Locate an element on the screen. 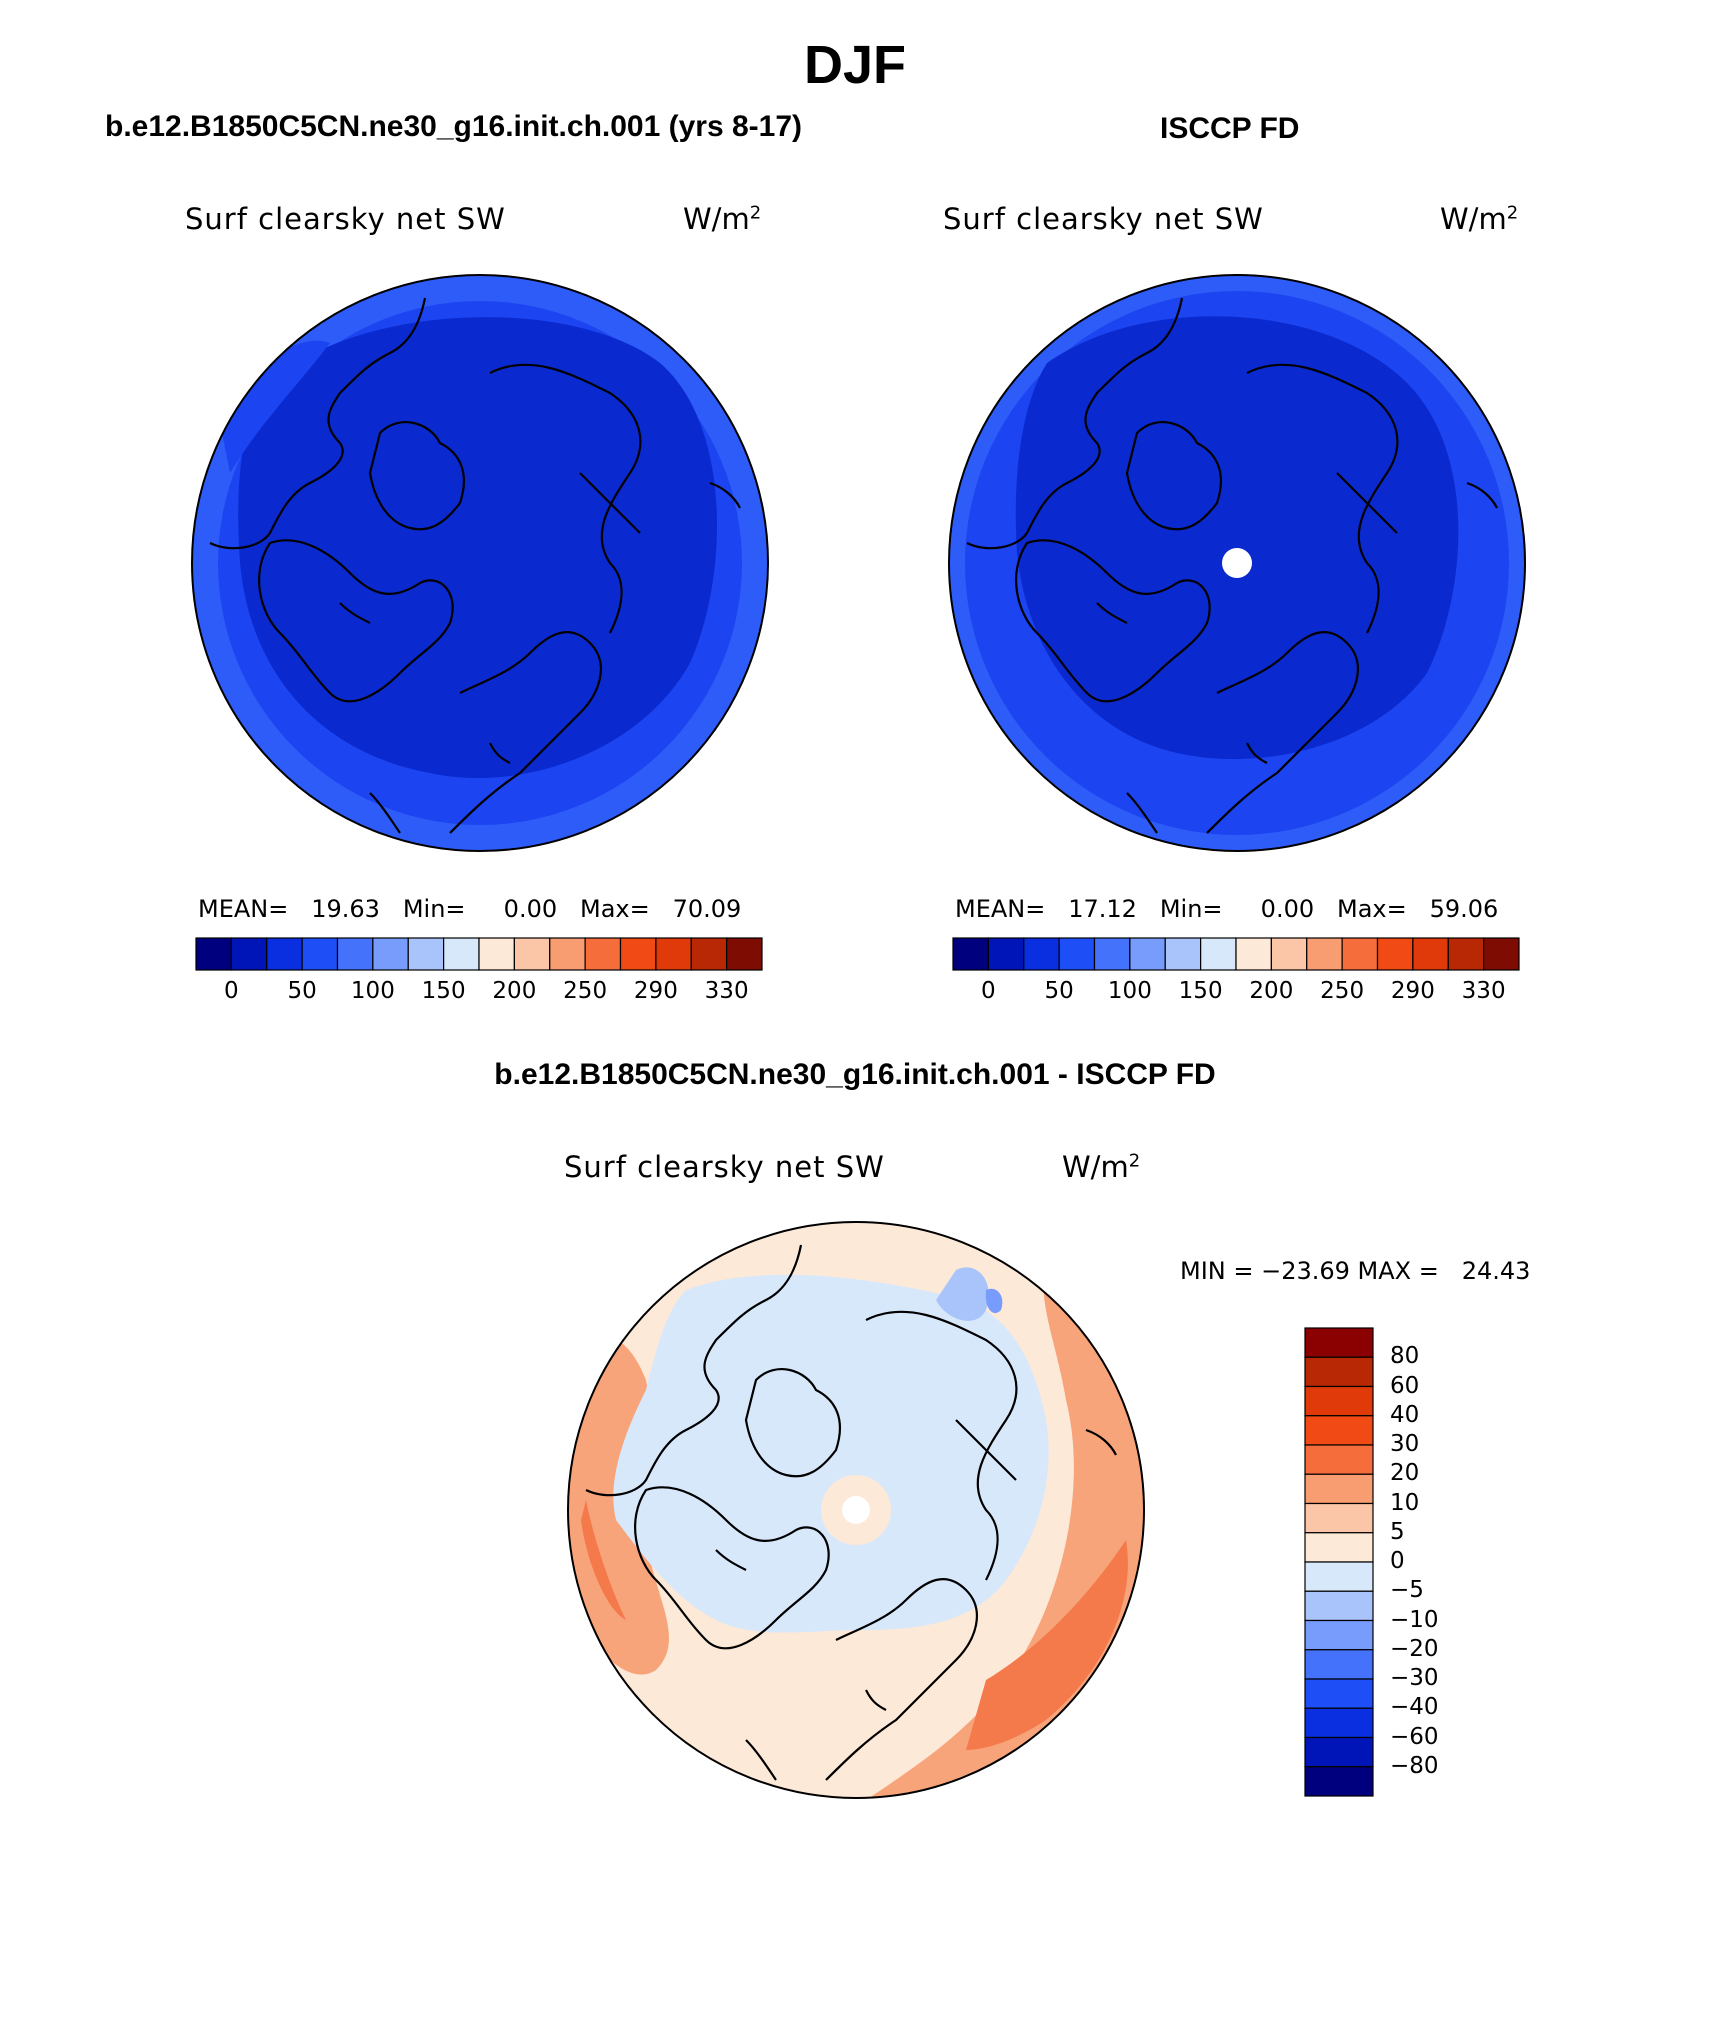 This screenshot has width=1710, height=2022. obs-case-title: ISCCP FD is located at coordinates (1230, 128).